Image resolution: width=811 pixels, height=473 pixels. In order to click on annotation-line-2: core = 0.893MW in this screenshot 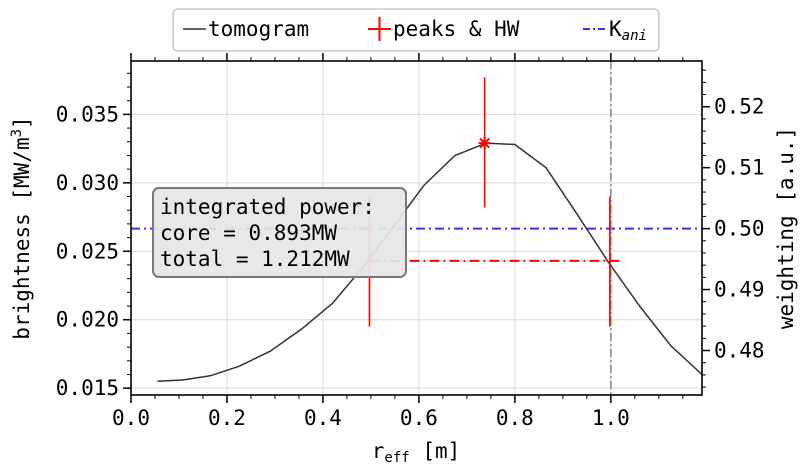, I will do `click(248, 233)`.